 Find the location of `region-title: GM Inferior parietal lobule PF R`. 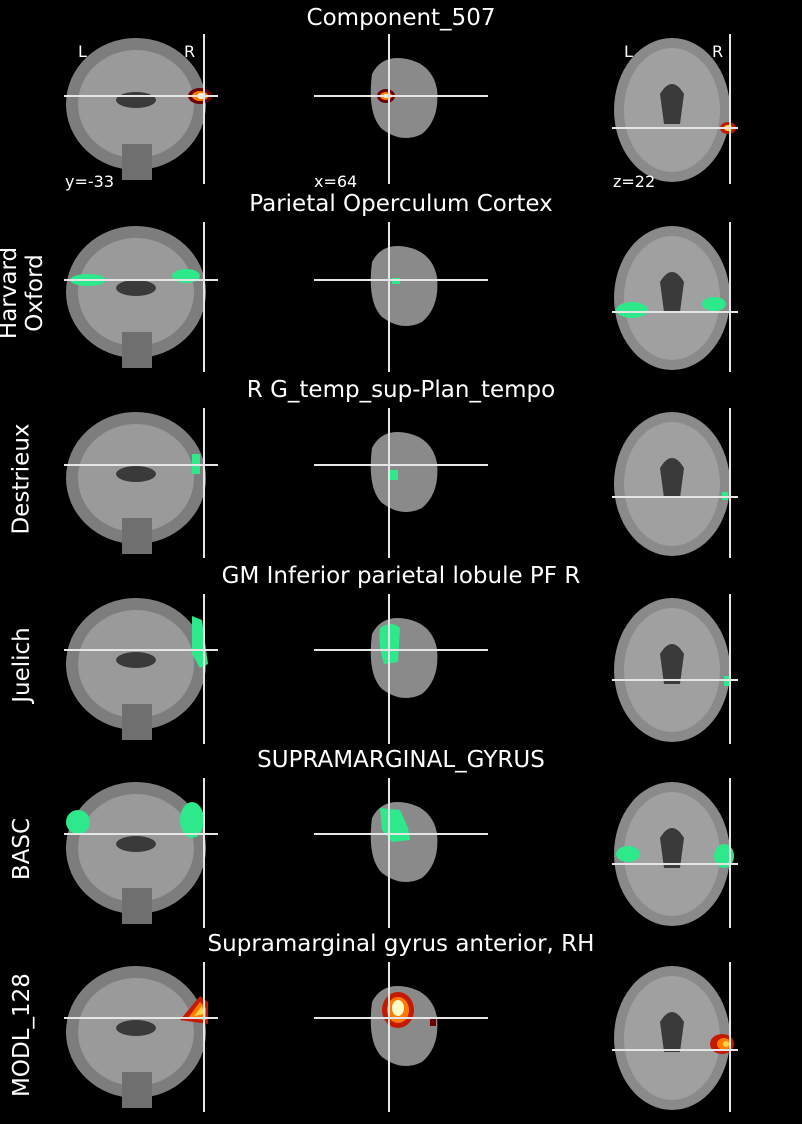

region-title: GM Inferior parietal lobule PF R is located at coordinates (401, 576).